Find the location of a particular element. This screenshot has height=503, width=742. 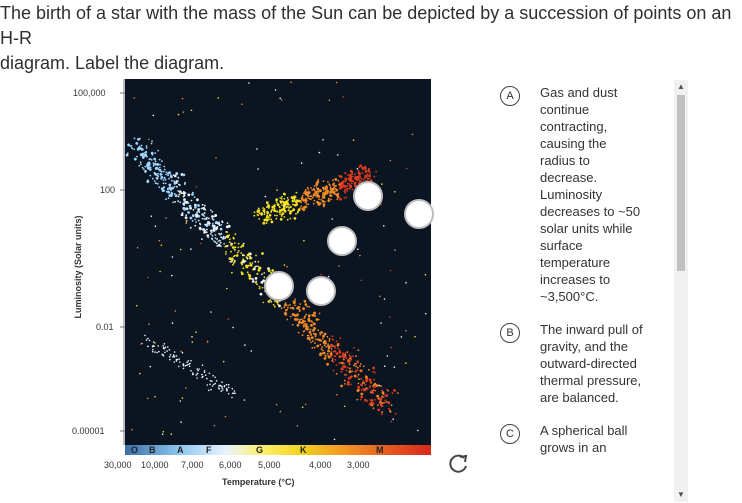

scroll-down-icon: ▼ is located at coordinates (681, 494).